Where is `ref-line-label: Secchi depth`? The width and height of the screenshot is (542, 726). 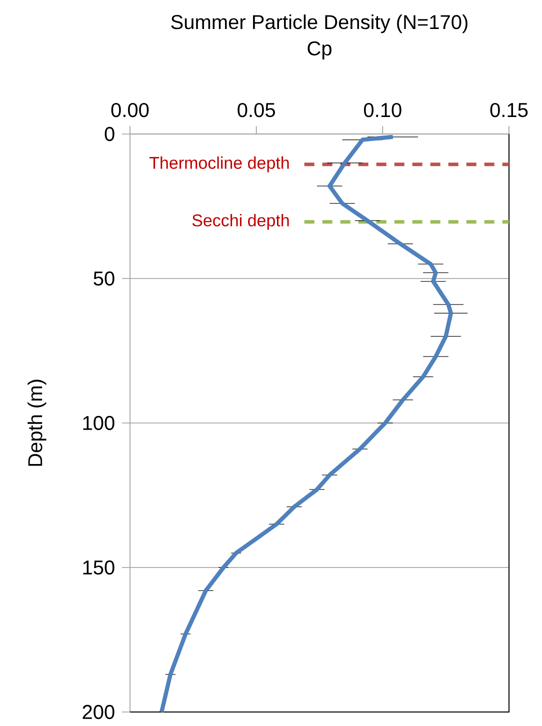
ref-line-label: Secchi depth is located at coordinates (240, 222).